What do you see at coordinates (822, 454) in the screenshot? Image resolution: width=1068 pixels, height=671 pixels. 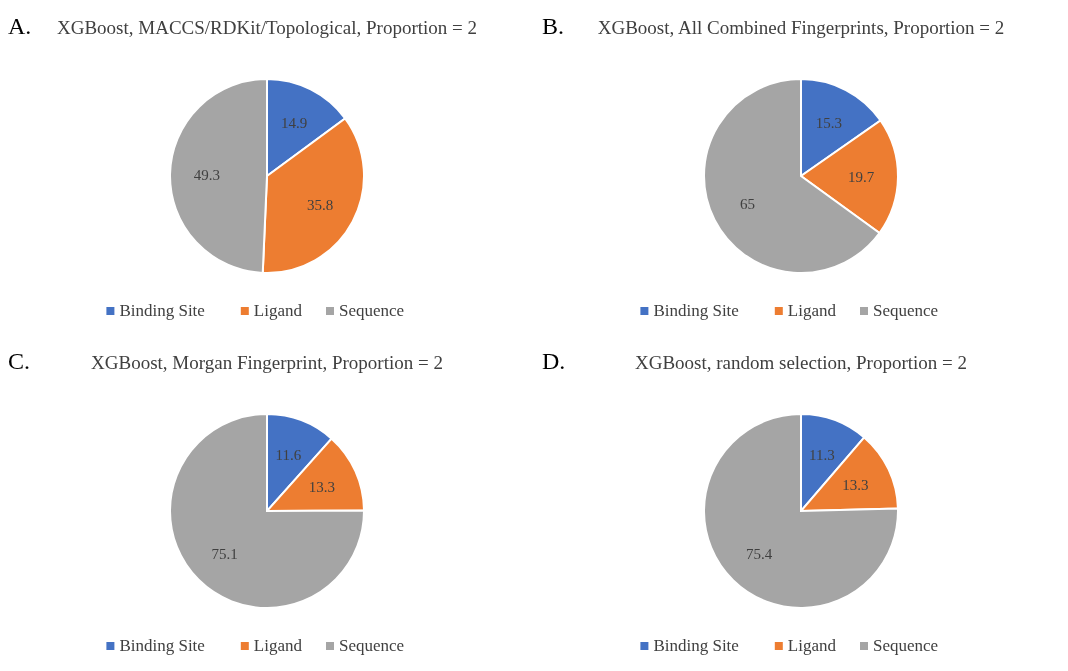 I see `data-label: 11.3` at bounding box center [822, 454].